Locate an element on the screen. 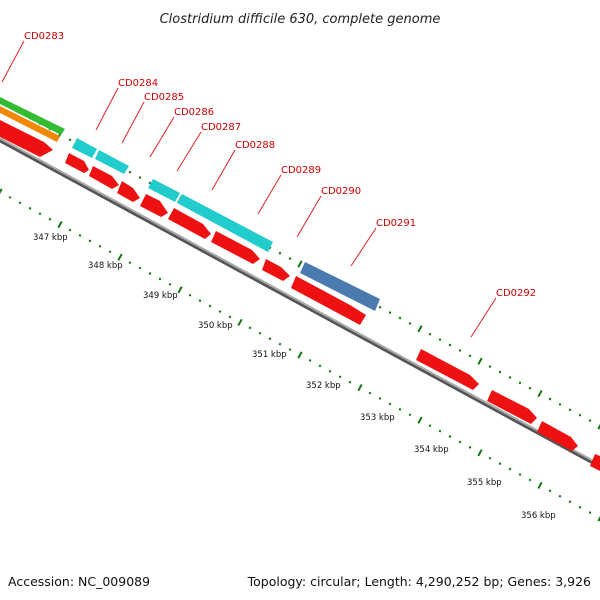  cds-CD0292b is located at coordinates (512, 407).